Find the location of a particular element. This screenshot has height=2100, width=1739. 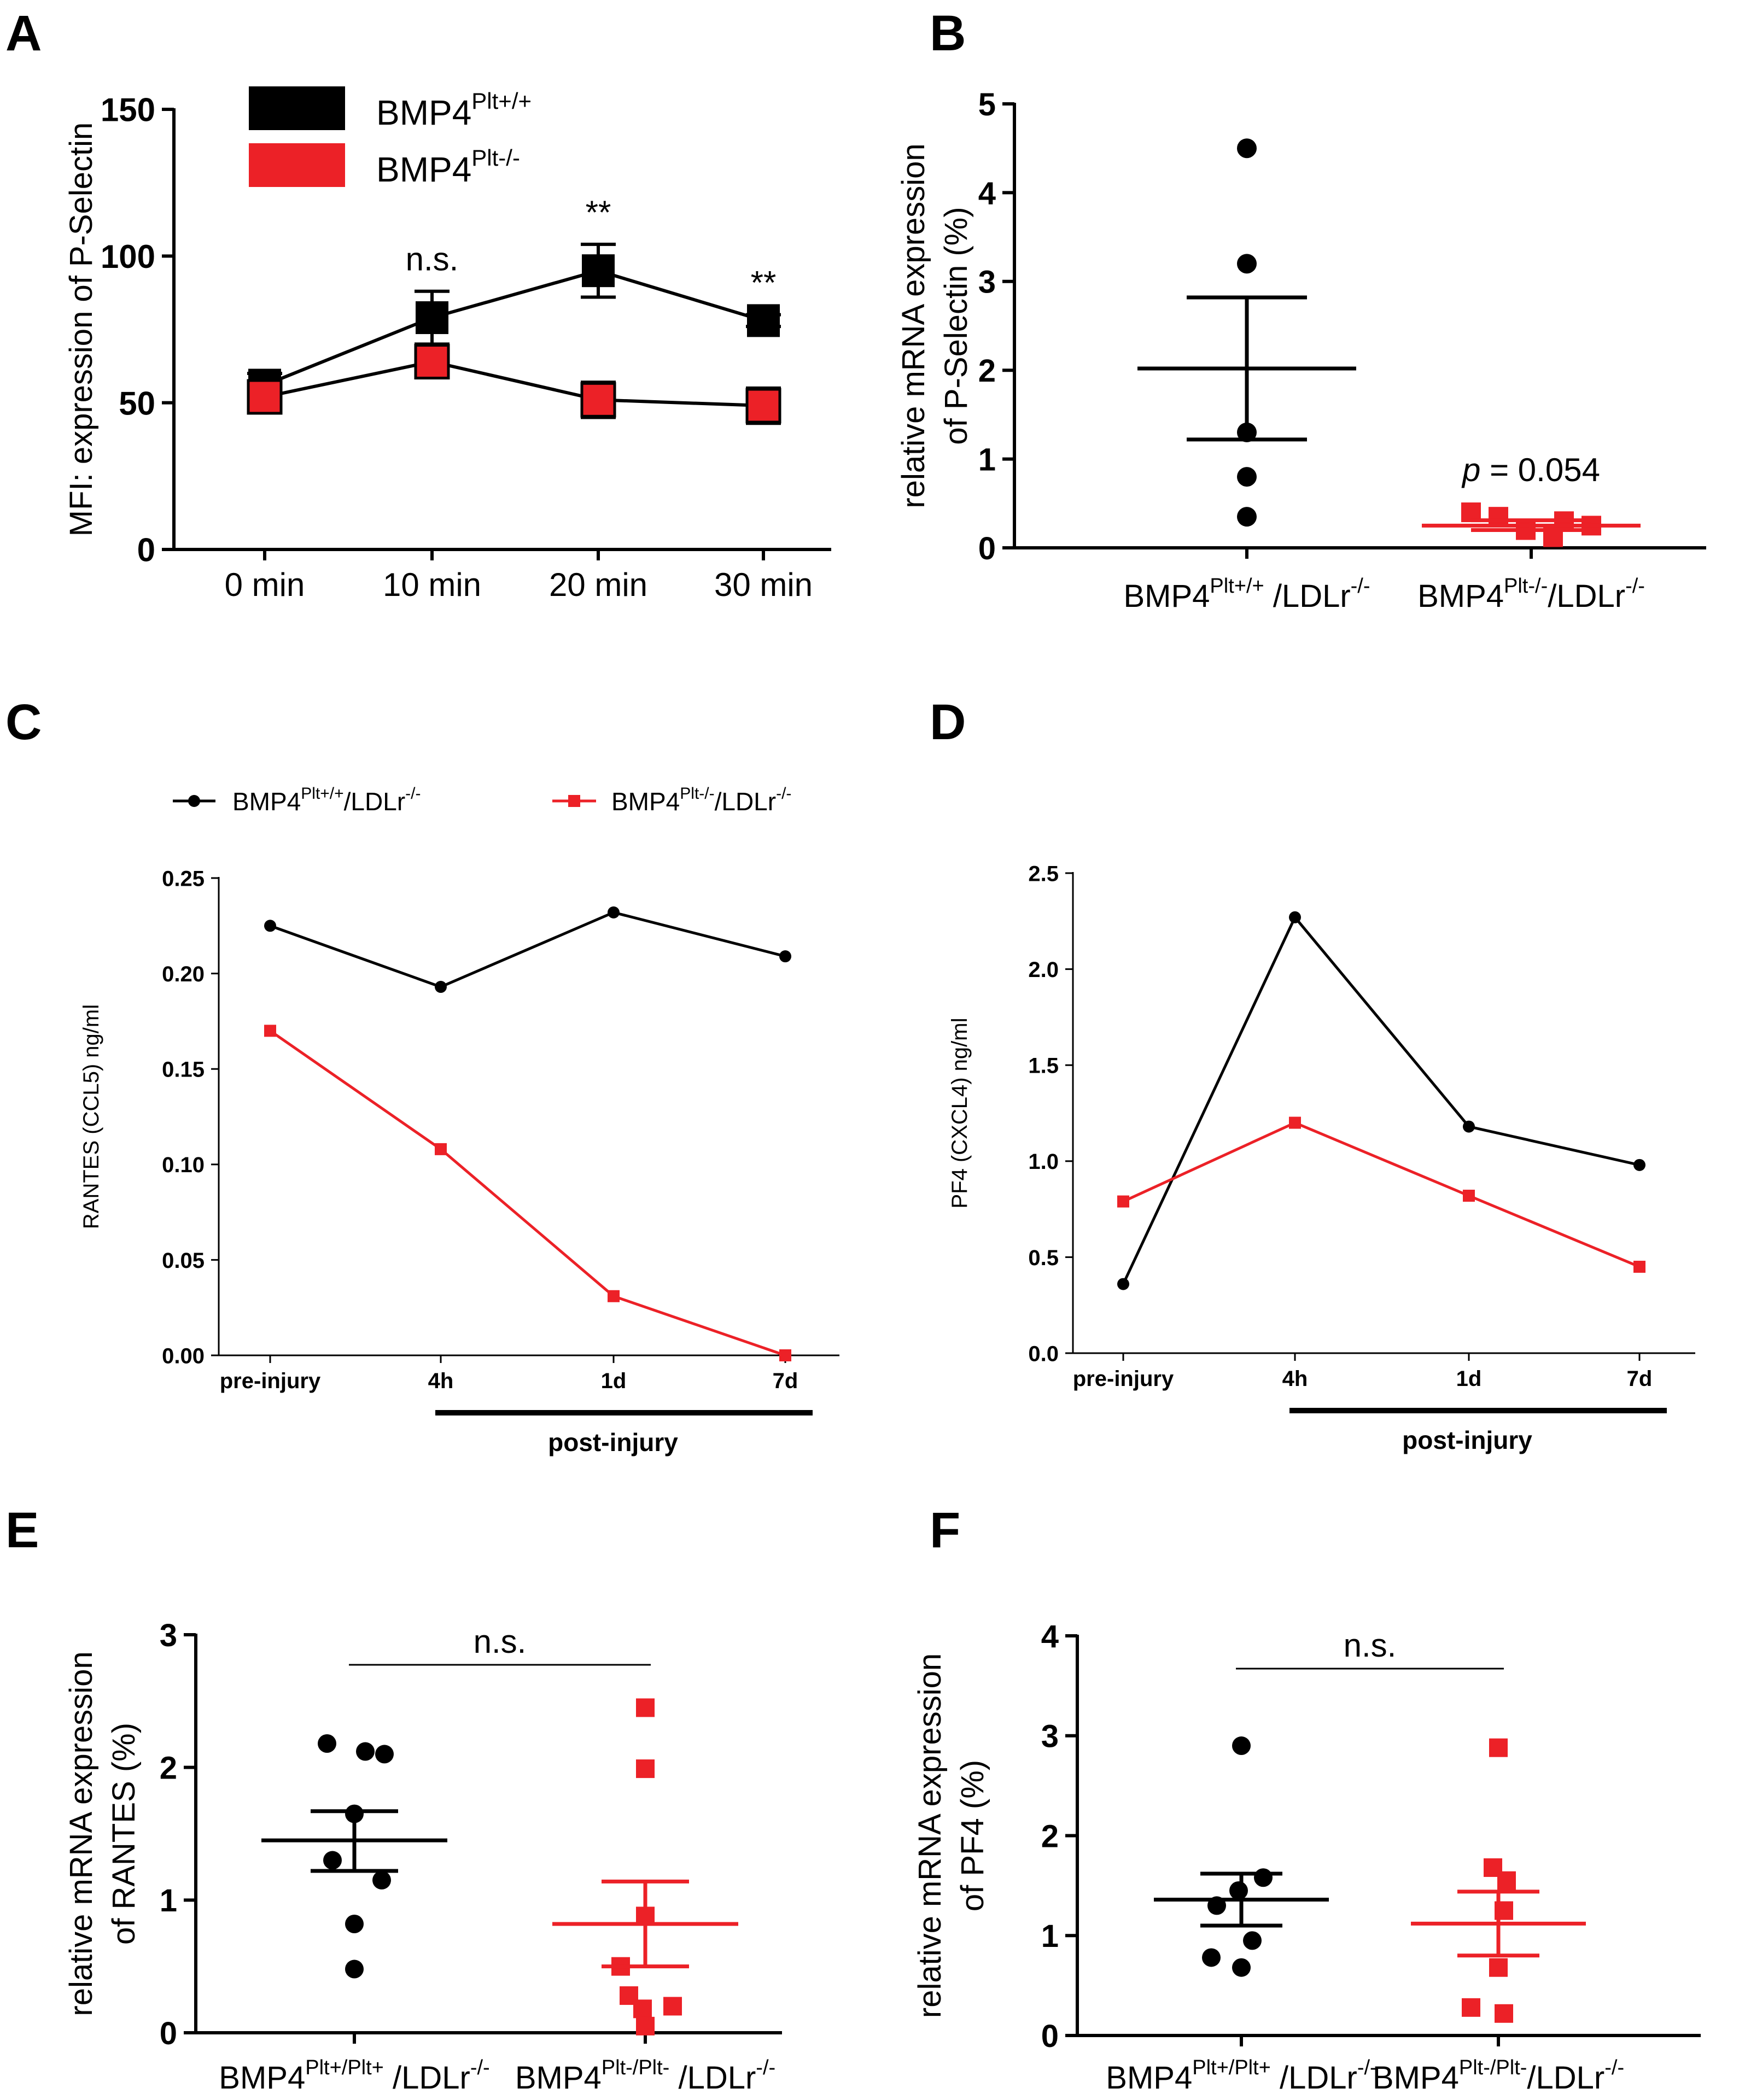

panel-e-y-tick-label: 3 is located at coordinates (168, 1636).